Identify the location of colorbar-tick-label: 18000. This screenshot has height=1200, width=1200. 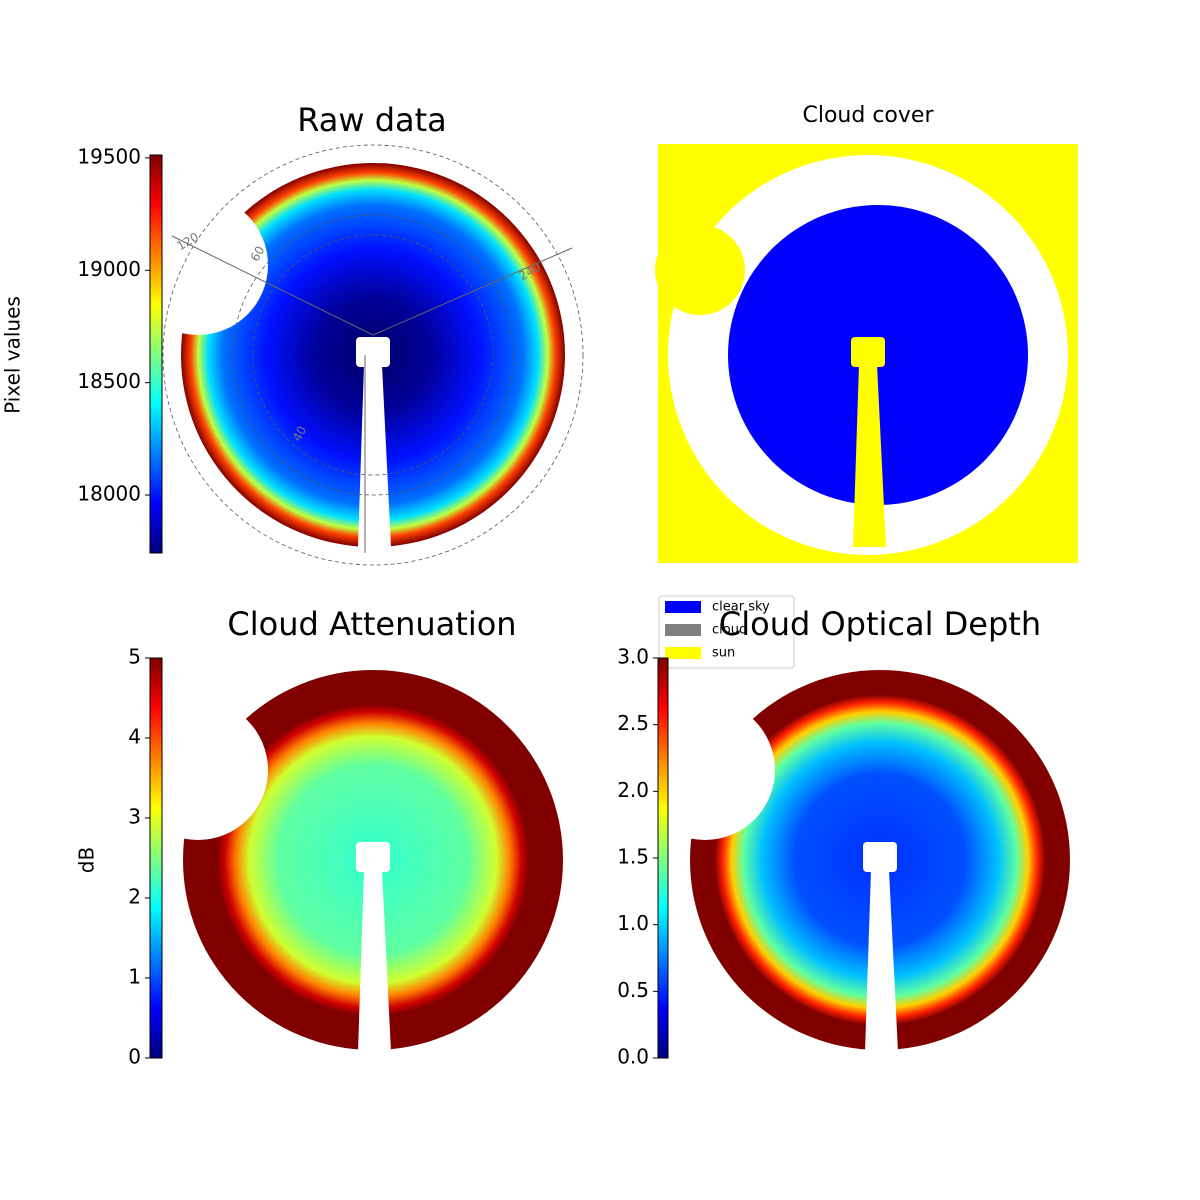
(109, 494).